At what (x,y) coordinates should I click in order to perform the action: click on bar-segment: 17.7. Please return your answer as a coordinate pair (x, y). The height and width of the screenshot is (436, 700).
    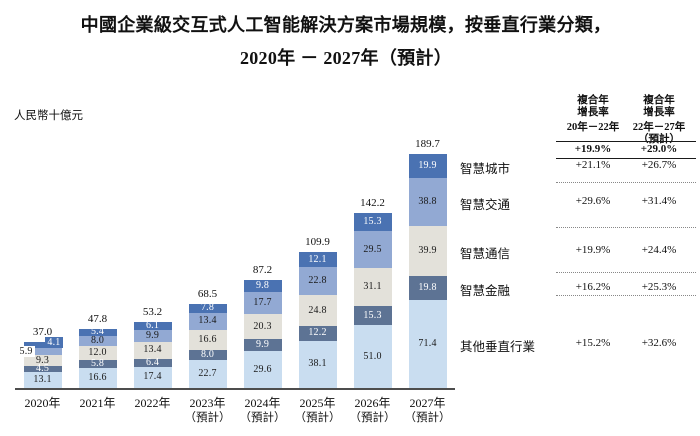
    Looking at the image, I should click on (262, 303).